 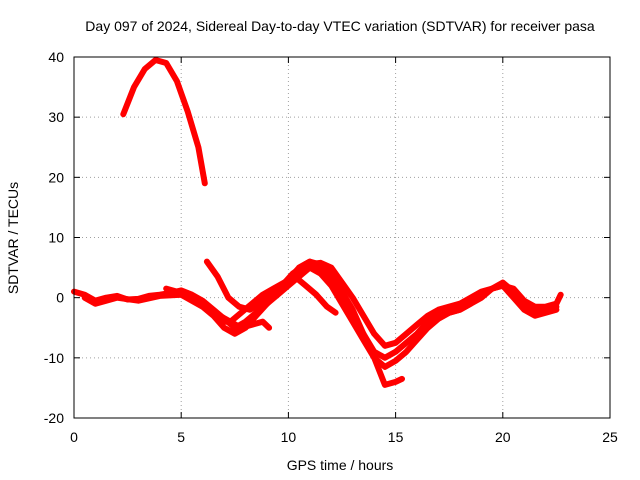 I want to click on x-tick-label: 0, so click(x=74, y=437).